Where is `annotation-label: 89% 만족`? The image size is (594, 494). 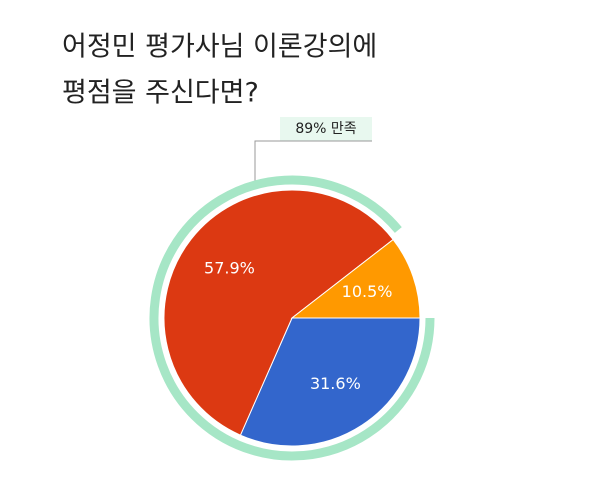
annotation-label: 89% 만족 is located at coordinates (325, 129).